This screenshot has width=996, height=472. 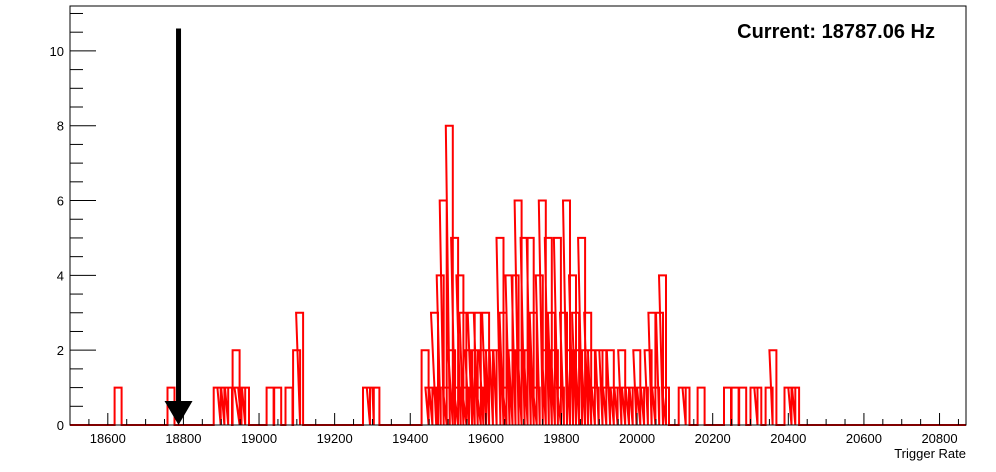 I want to click on y-tick-label: 2, so click(x=60, y=350).